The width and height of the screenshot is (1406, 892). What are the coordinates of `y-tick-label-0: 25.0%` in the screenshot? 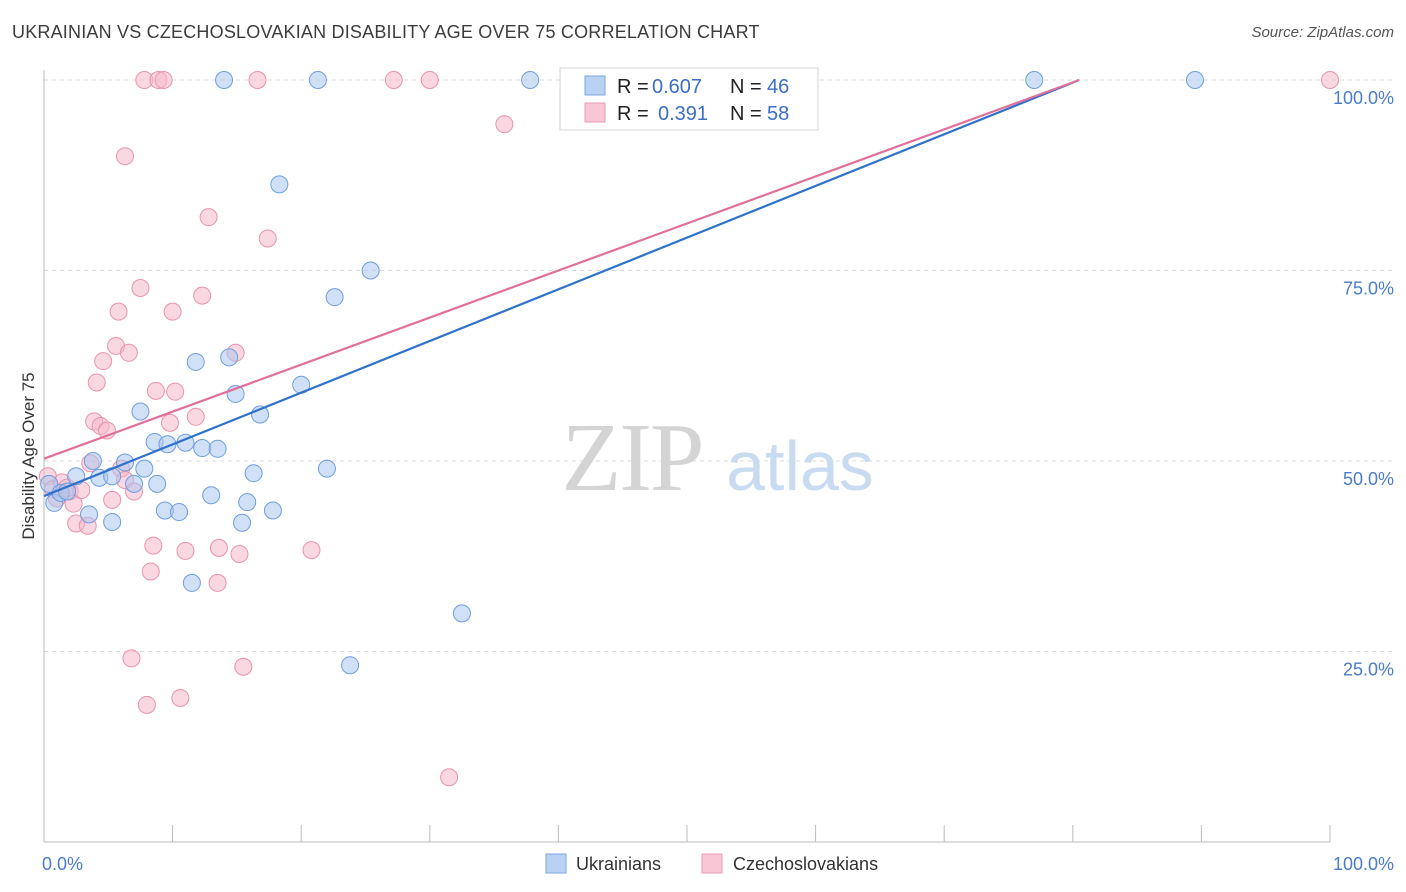 It's located at (1368, 670).